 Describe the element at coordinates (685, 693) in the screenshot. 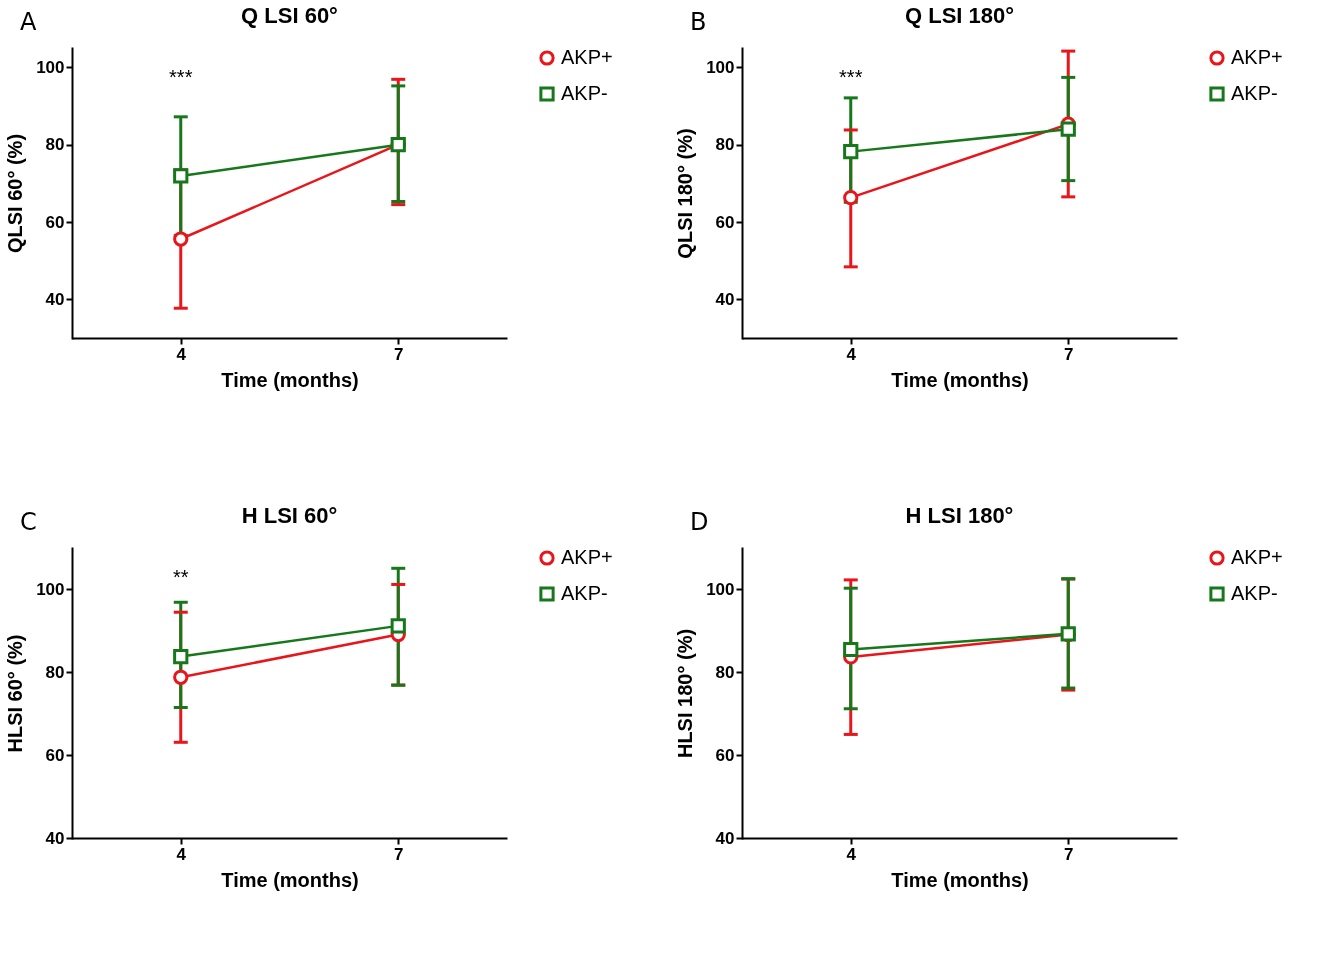

I see `y-axis-title: HLSI 180° (%)` at that location.